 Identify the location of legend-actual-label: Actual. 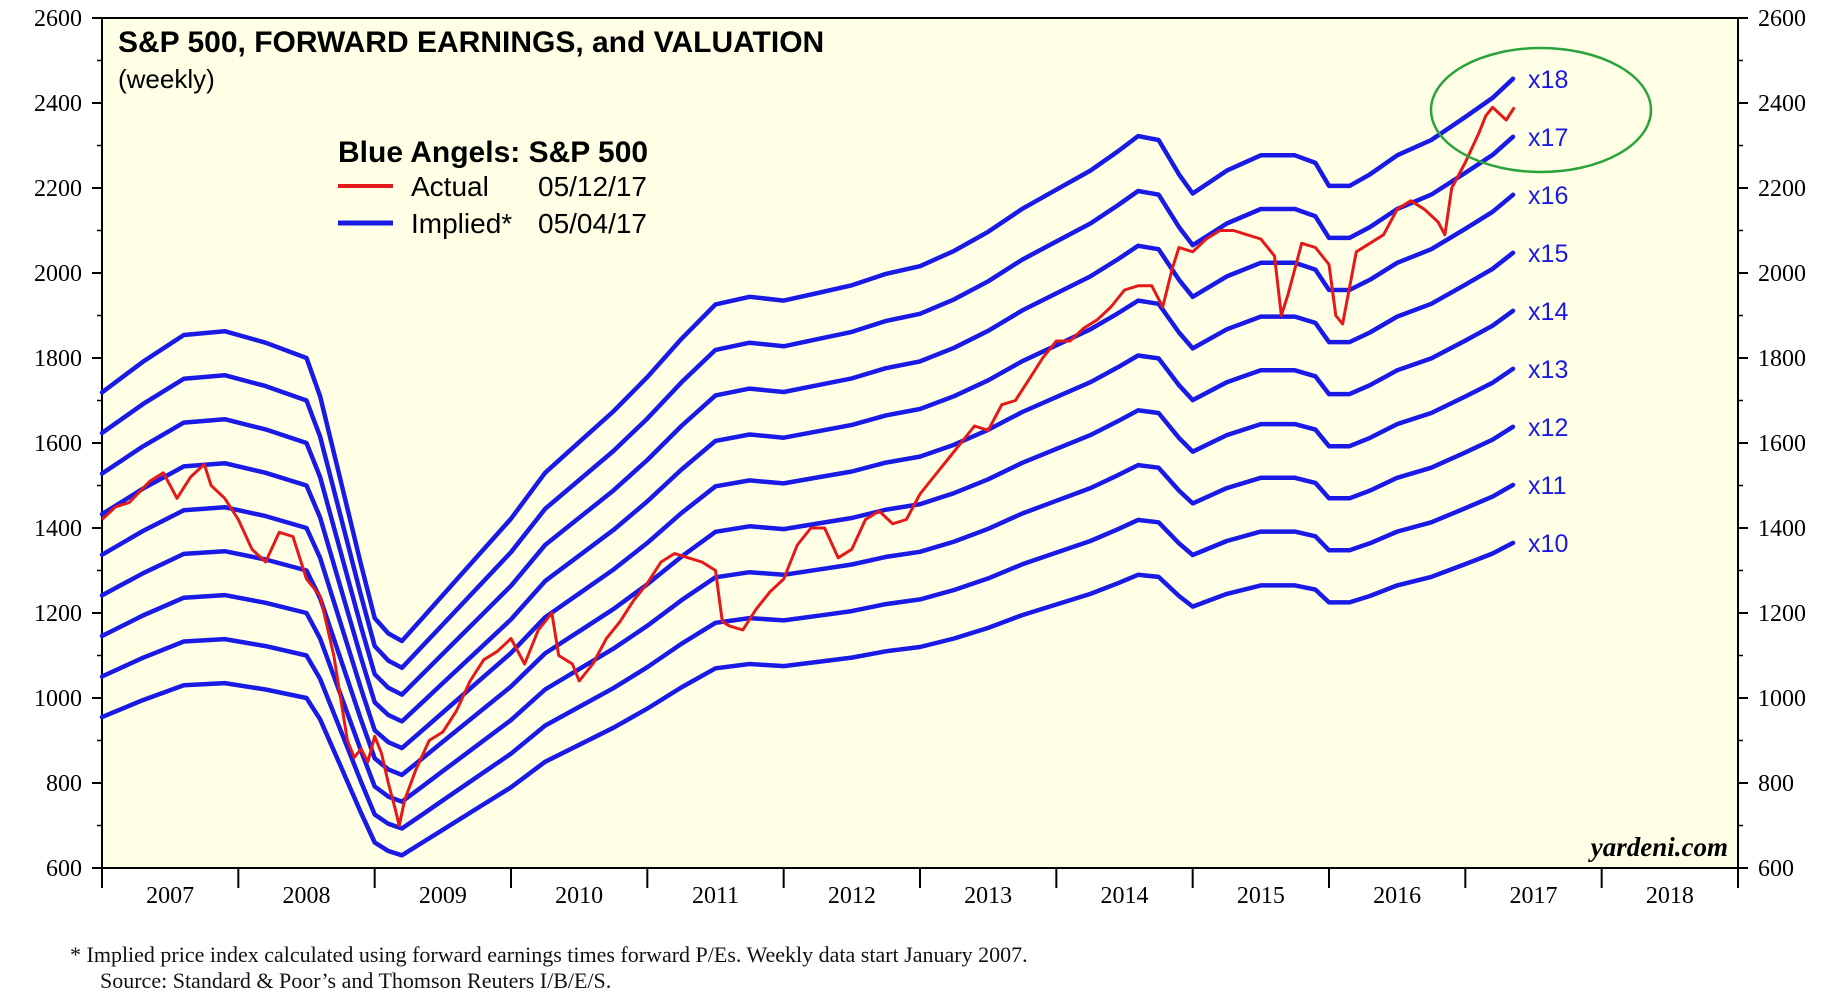
(450, 186).